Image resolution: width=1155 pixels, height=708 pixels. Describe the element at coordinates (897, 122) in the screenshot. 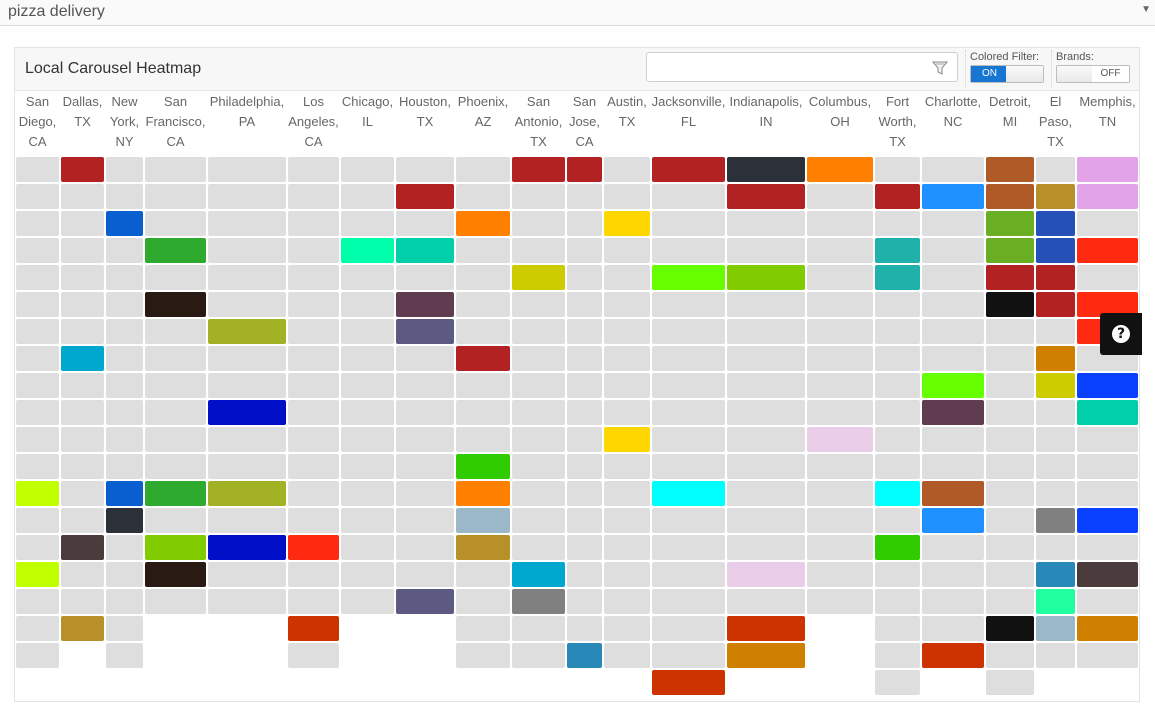

I see `column-header: Fort Worth, TX` at that location.